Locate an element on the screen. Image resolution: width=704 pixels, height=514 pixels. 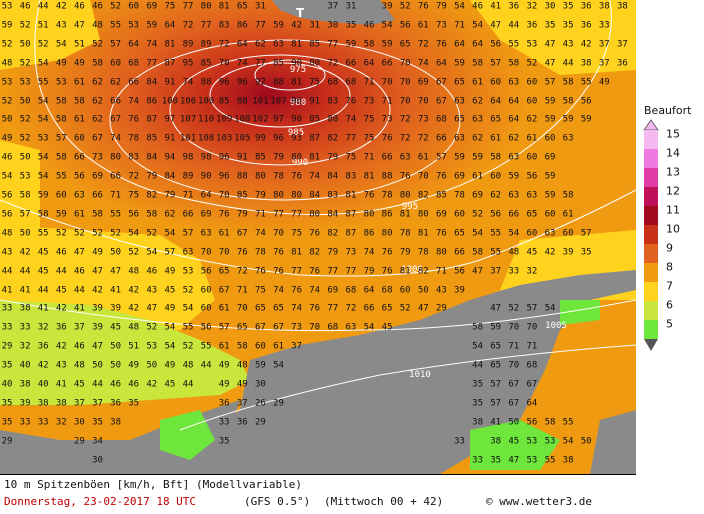
model-run: (Mittwoch 00 + 42) is located at coordinates (384, 501).